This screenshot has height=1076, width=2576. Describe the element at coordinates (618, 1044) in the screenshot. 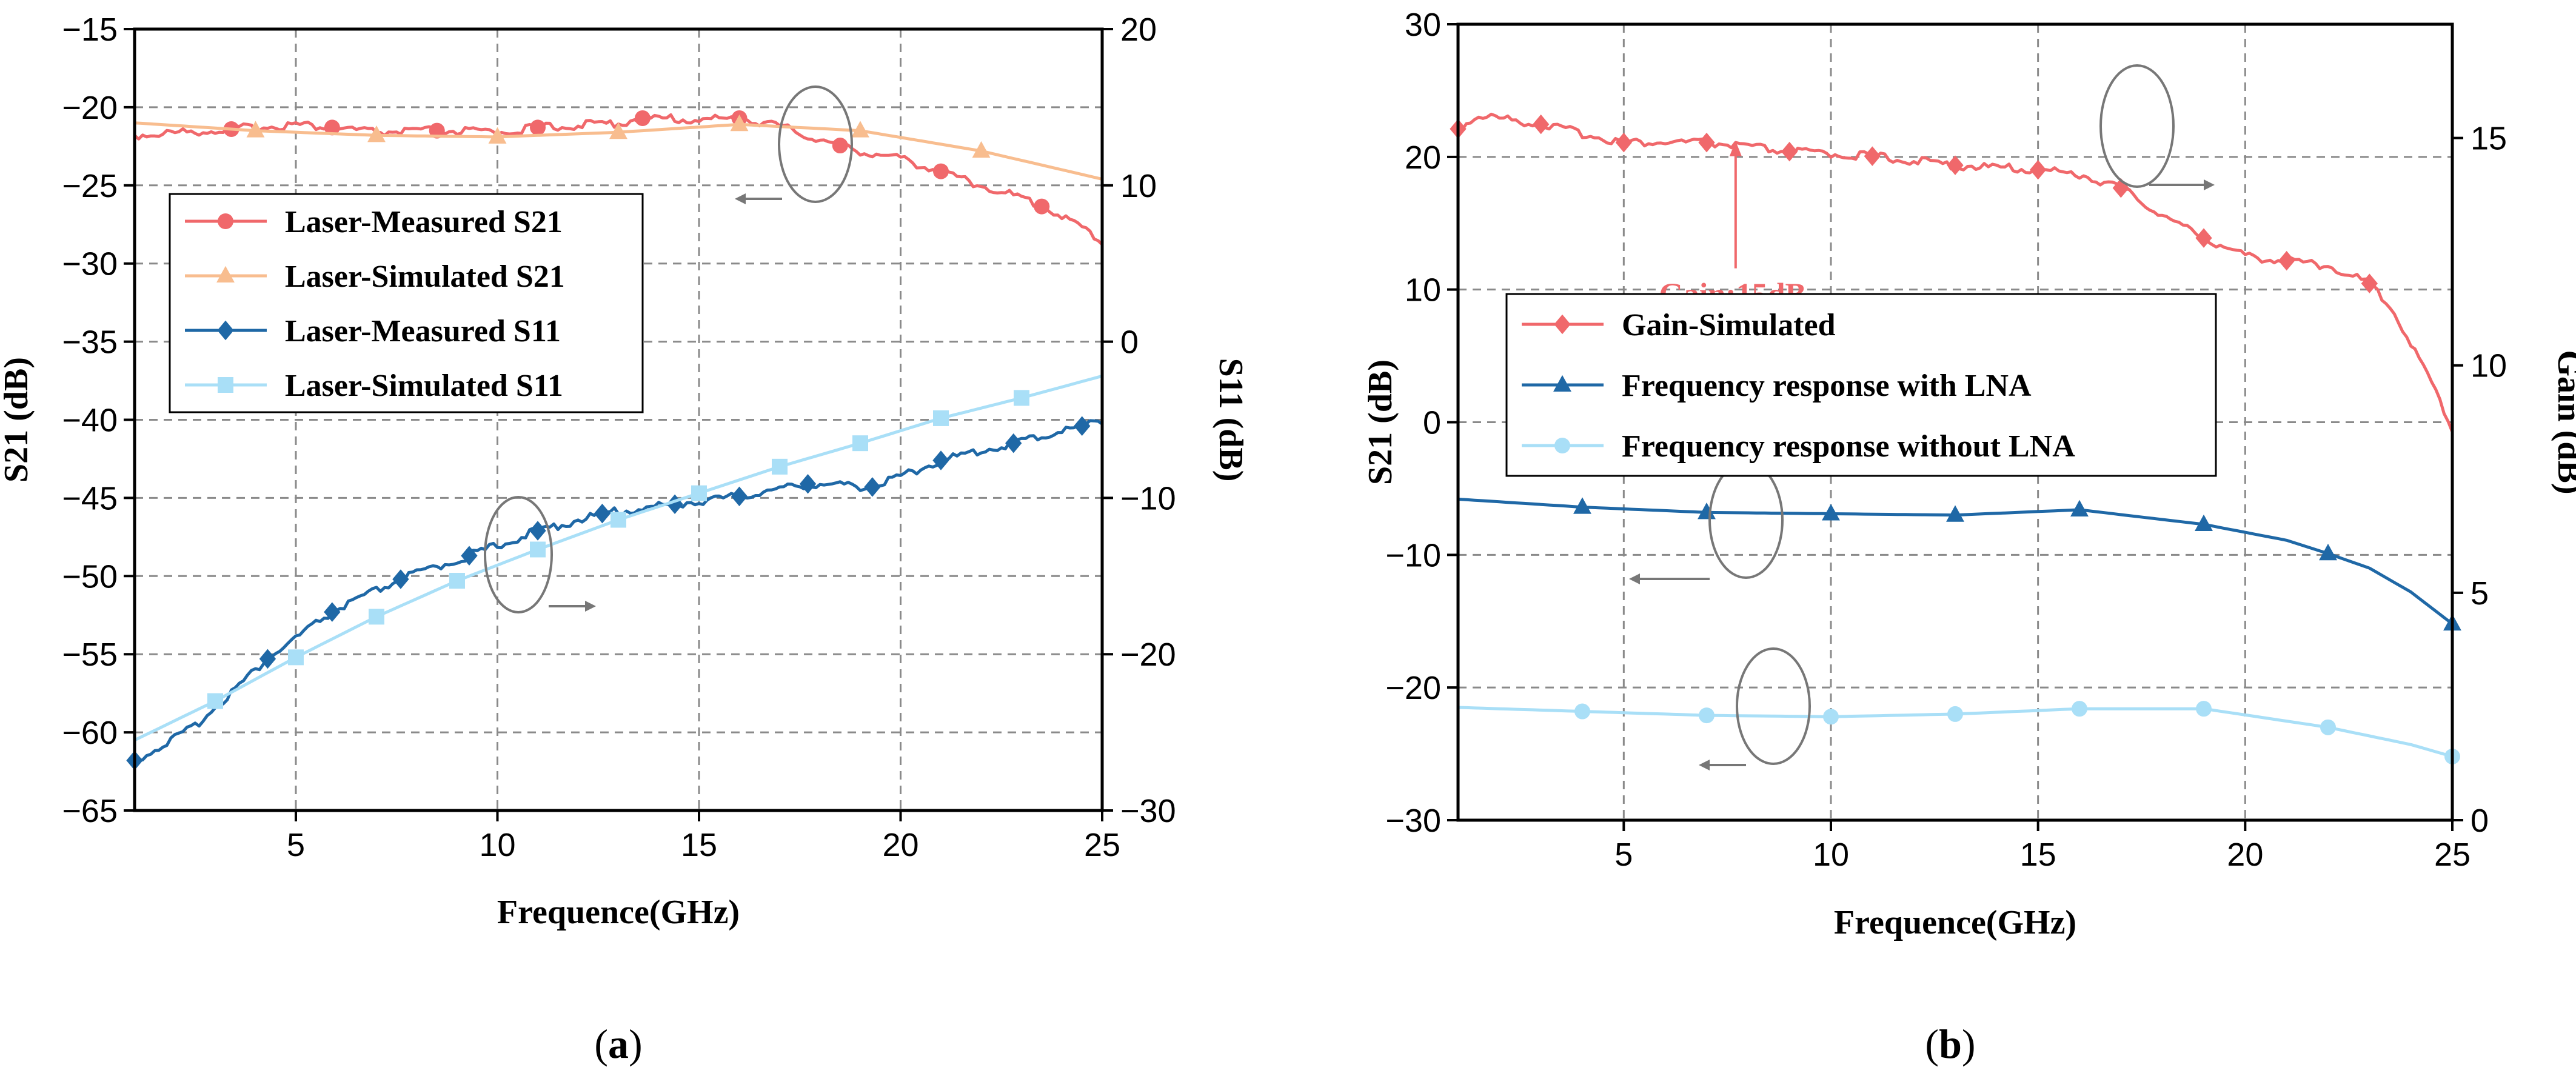

I see `caption-letter-a: a` at that location.